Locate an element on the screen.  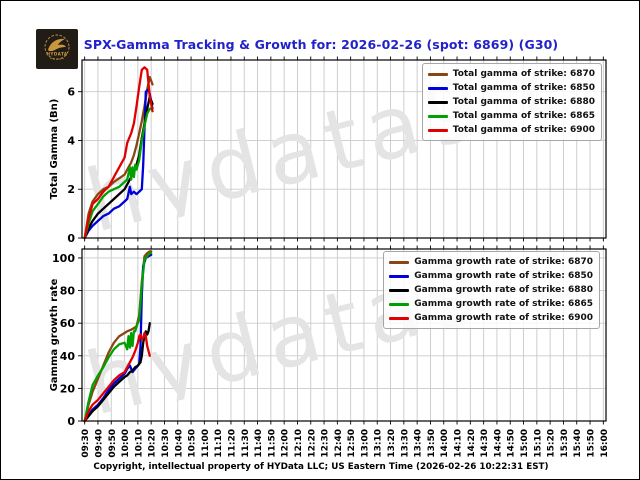
legend-item: Gamma growth rate of strike: 6870 is located at coordinates (491, 262).